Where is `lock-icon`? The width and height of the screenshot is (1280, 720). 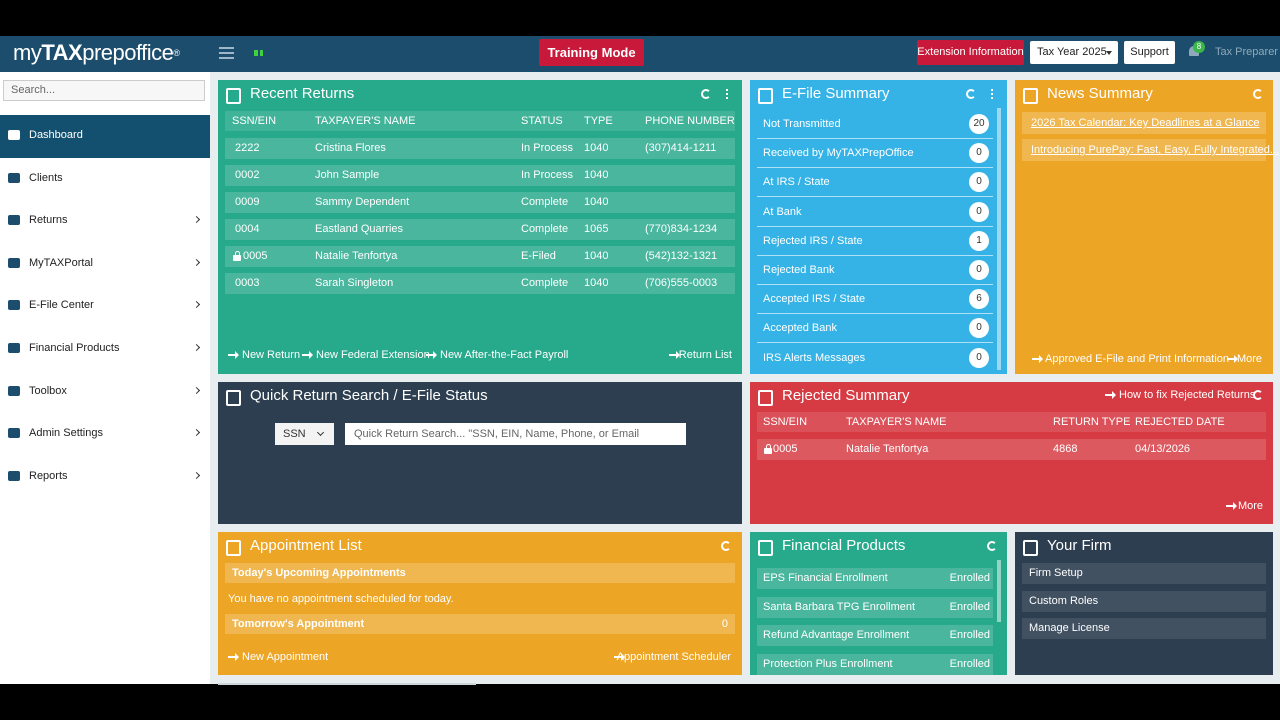 lock-icon is located at coordinates (237, 258).